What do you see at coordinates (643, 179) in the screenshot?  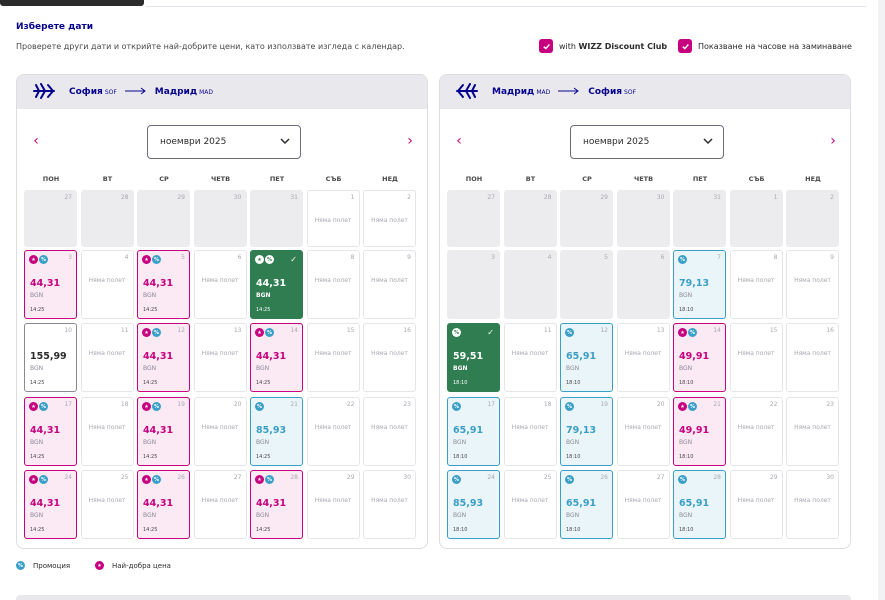 I see `weekday-header: ЧЕТВ` at bounding box center [643, 179].